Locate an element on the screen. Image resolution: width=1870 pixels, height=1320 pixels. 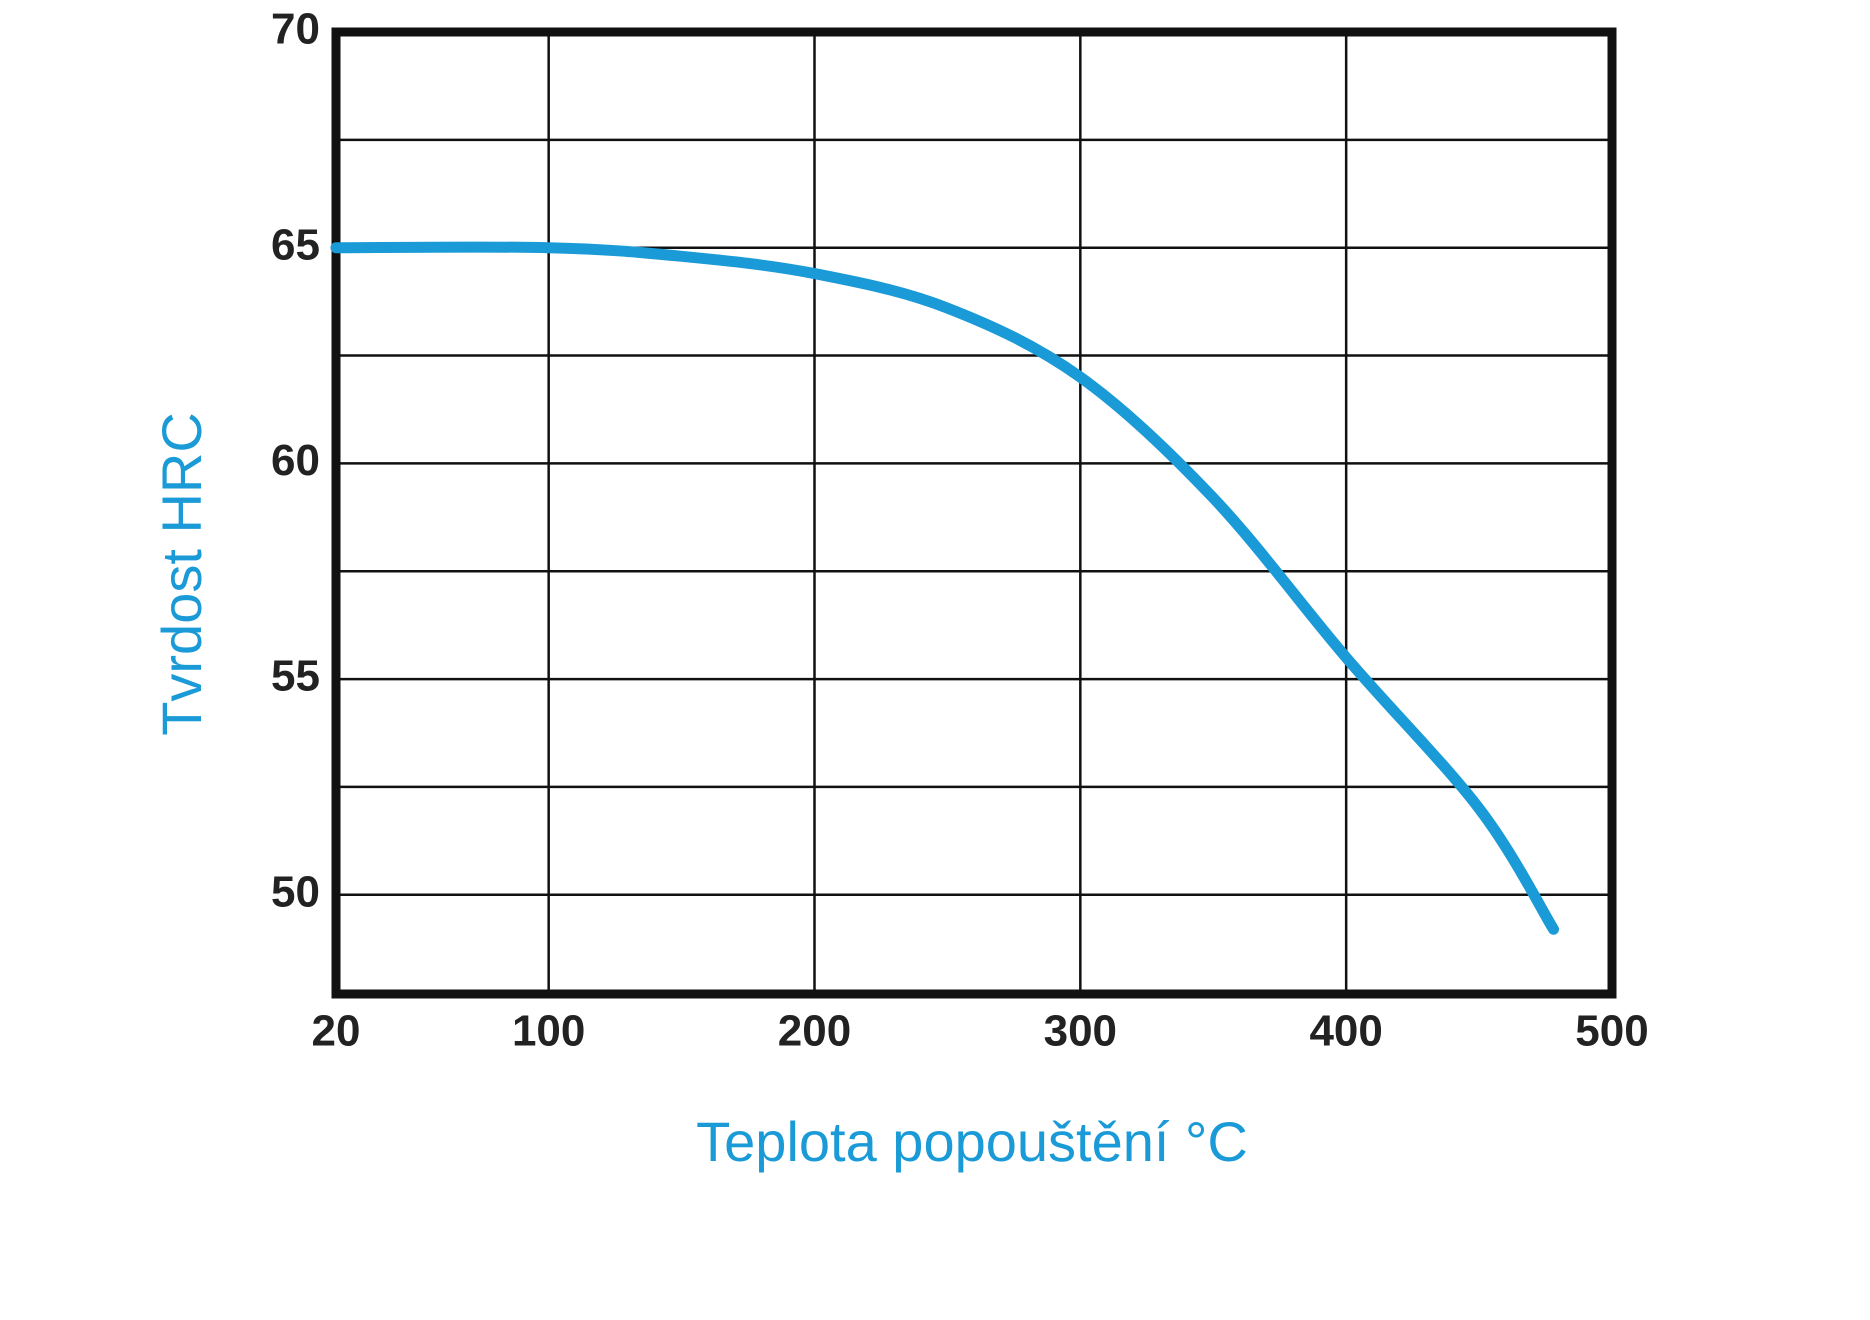
y-tick-label: 50 is located at coordinates (295, 891).